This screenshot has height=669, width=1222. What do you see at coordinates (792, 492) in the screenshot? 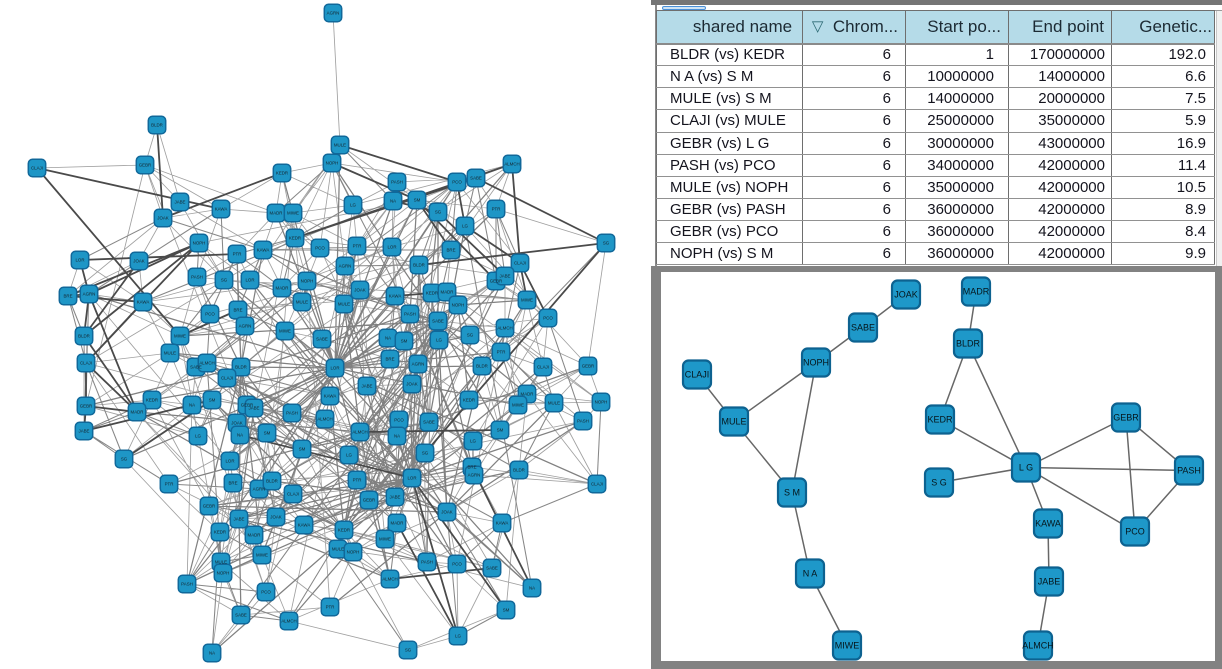
I see `svg-text: S M` at bounding box center [792, 492].